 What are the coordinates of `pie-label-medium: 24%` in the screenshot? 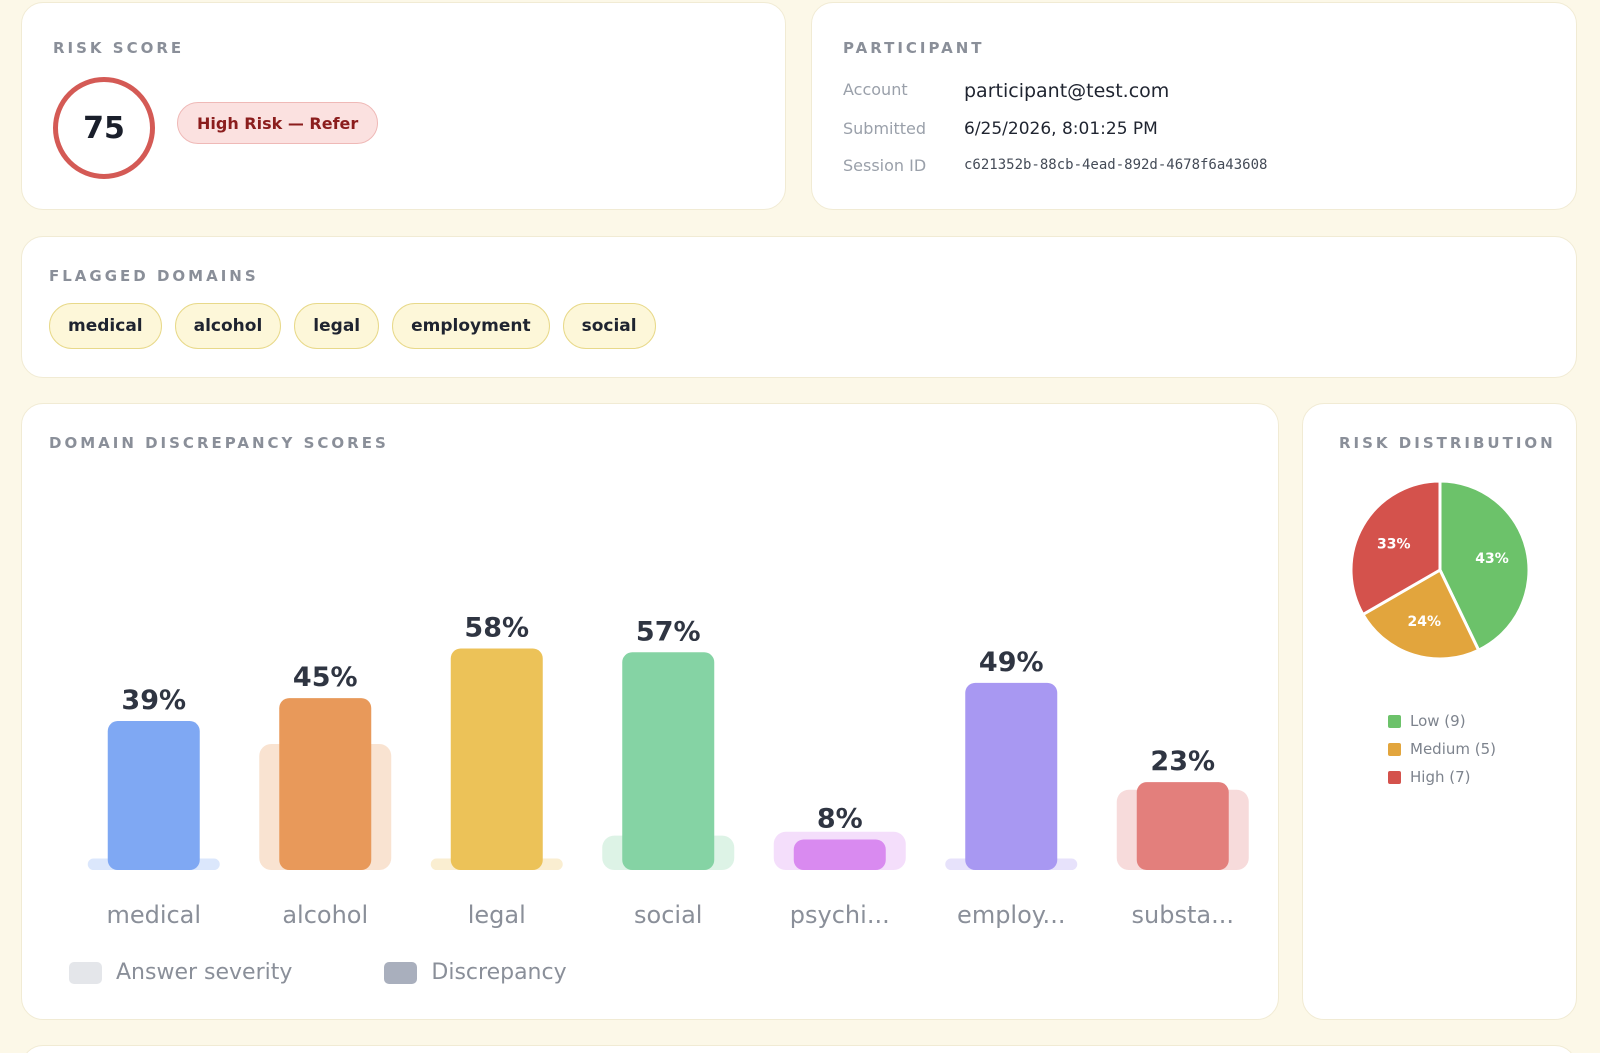 It's located at (1425, 622).